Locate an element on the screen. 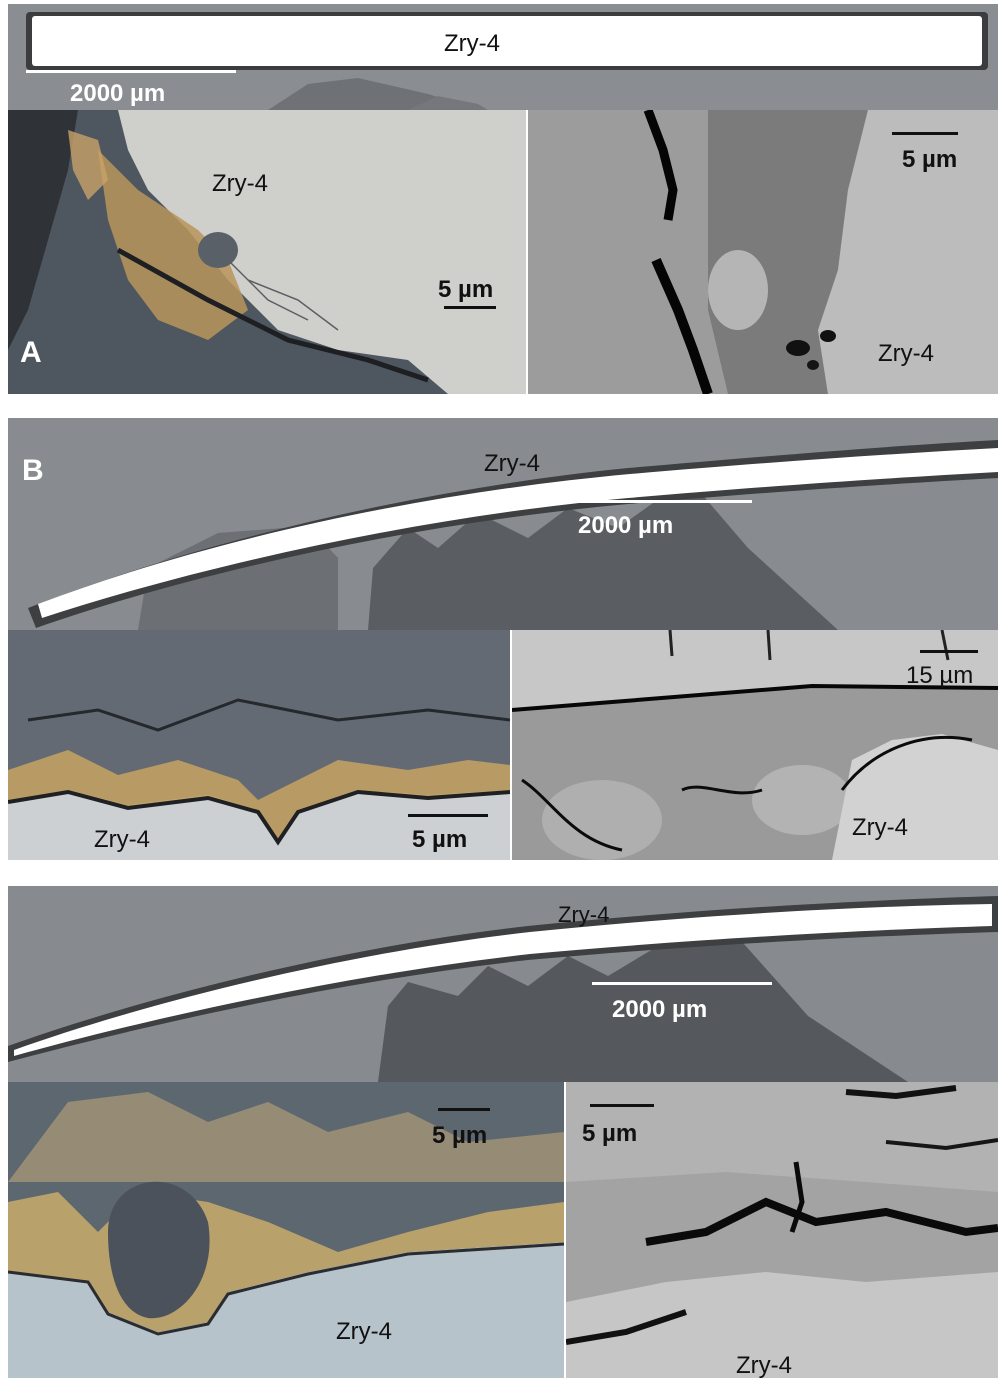 This screenshot has width=999, height=1383. panel-c-overview-scale-bar is located at coordinates (682, 983).